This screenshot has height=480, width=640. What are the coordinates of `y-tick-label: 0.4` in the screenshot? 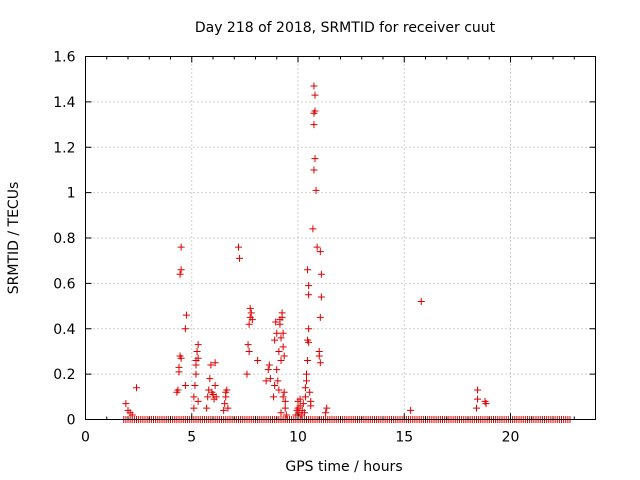 It's located at (64, 330).